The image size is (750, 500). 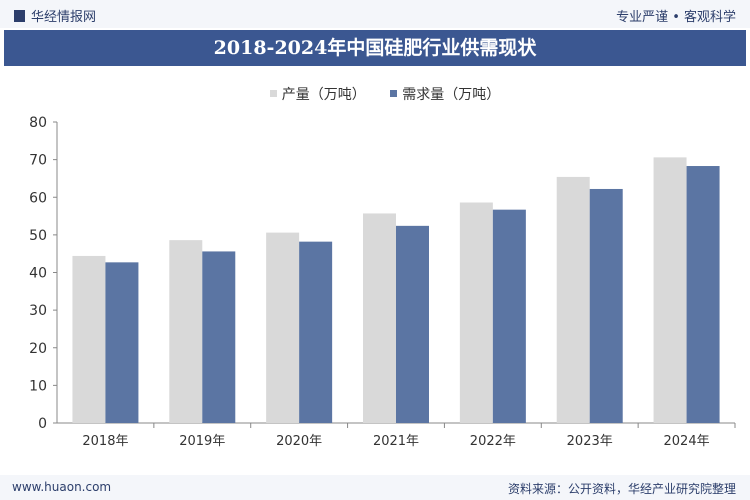 I want to click on logo: 华经情报网, so click(x=55, y=15).